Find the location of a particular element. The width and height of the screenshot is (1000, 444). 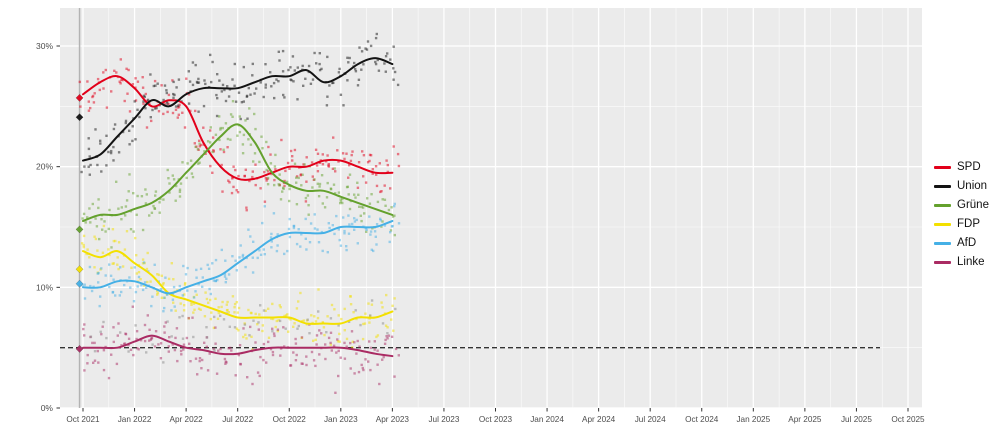

x-axis-label: Jan 2024 is located at coordinates (547, 419).